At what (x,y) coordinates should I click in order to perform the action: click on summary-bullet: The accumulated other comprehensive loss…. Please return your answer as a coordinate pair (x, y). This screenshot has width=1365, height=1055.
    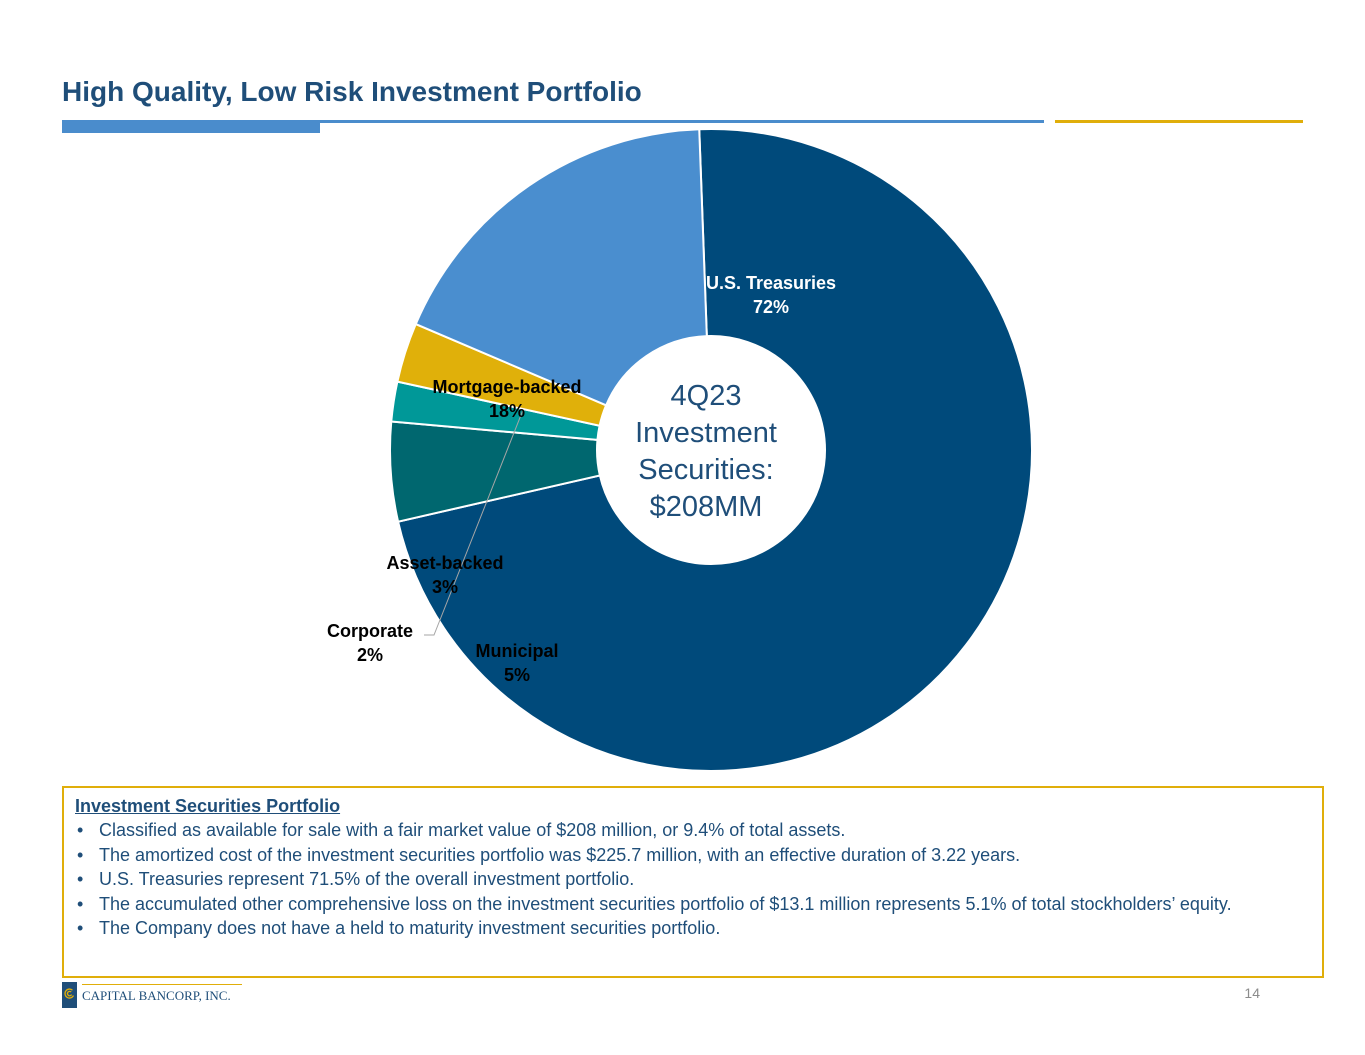
    Looking at the image, I should click on (693, 904).